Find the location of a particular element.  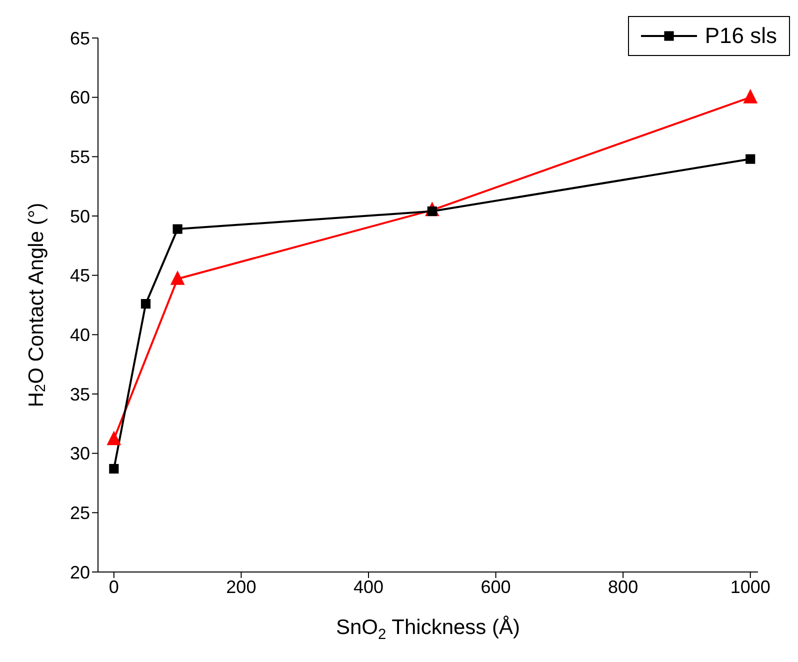

x-tick-label: 800 is located at coordinates (623, 586).